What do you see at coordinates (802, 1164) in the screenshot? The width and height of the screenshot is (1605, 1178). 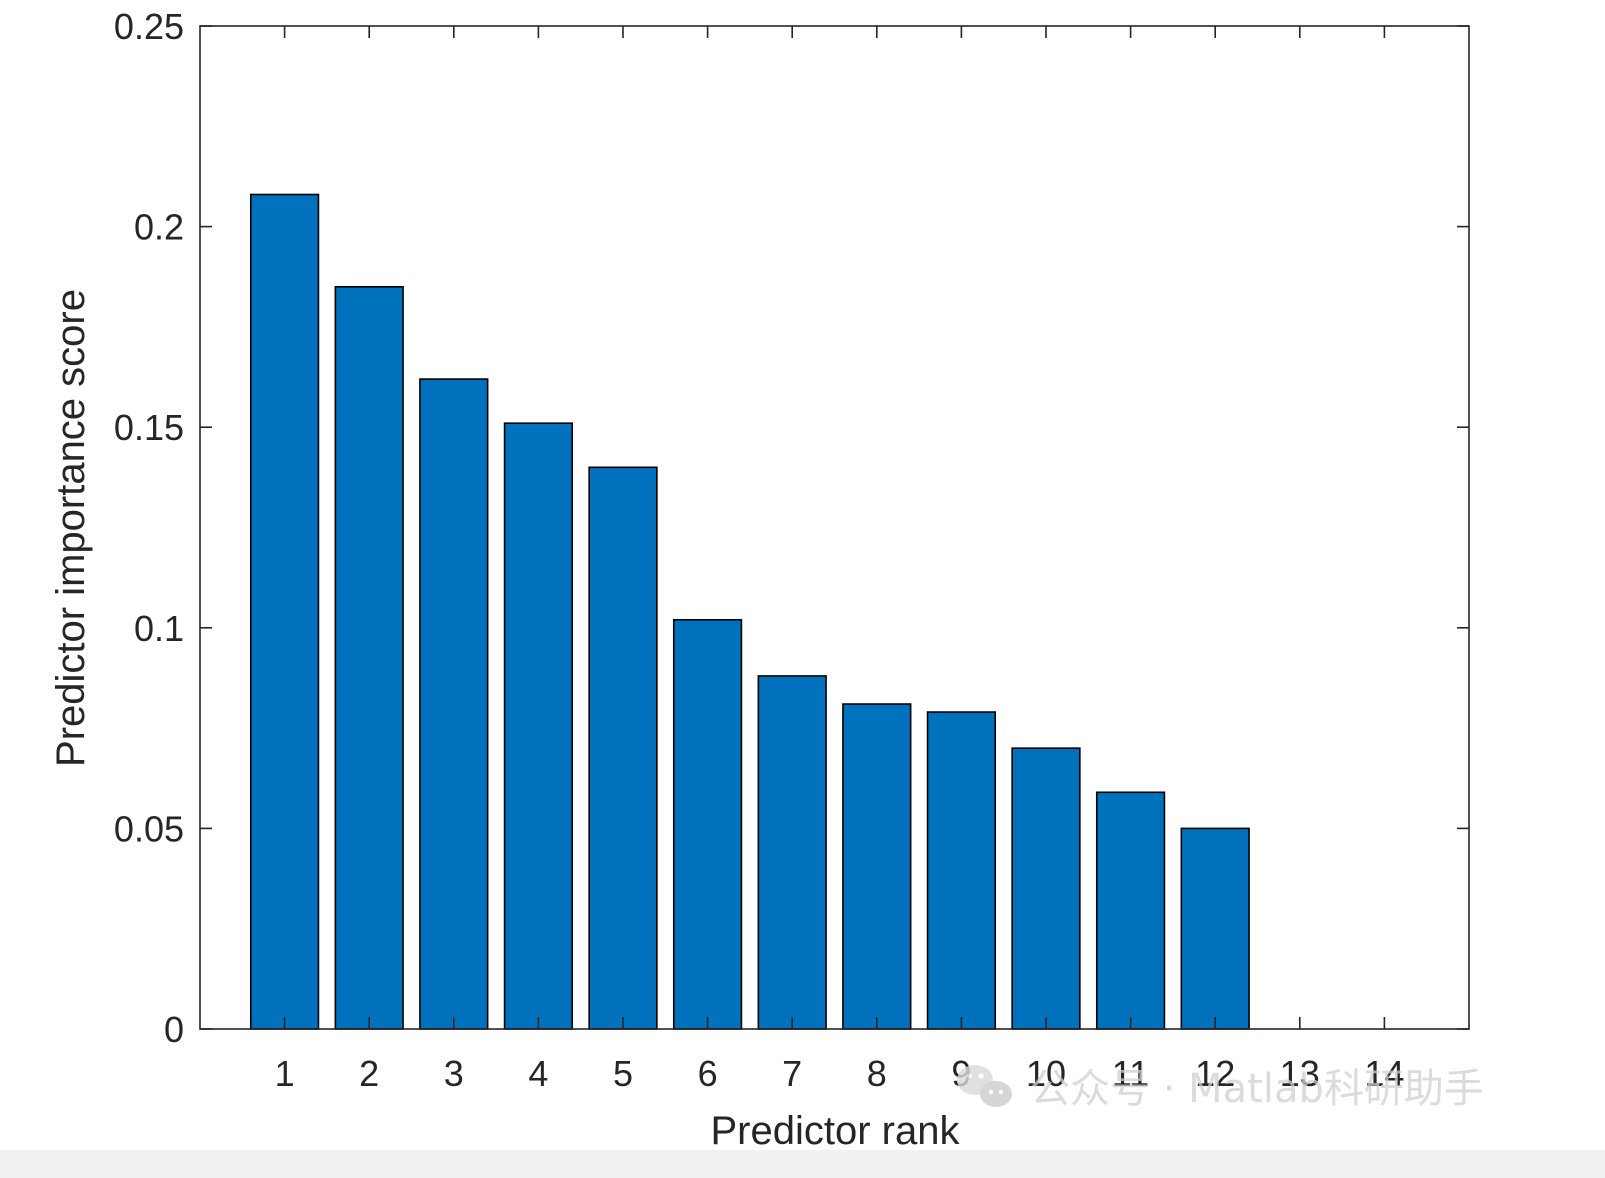 I see `bottom-strip` at bounding box center [802, 1164].